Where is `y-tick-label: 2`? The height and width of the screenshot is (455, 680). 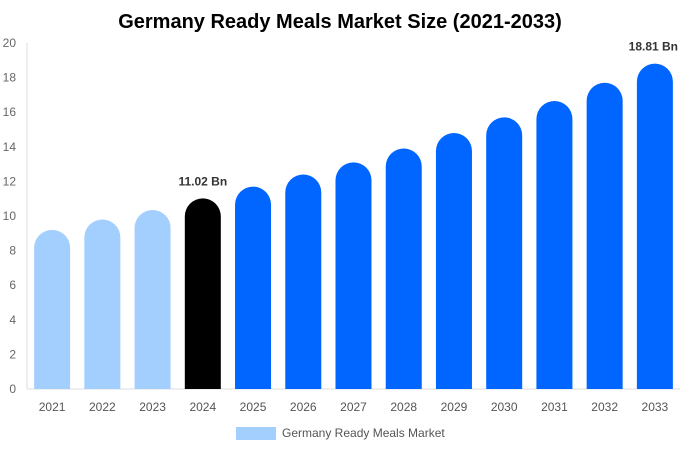
y-tick-label: 2 is located at coordinates (12, 354).